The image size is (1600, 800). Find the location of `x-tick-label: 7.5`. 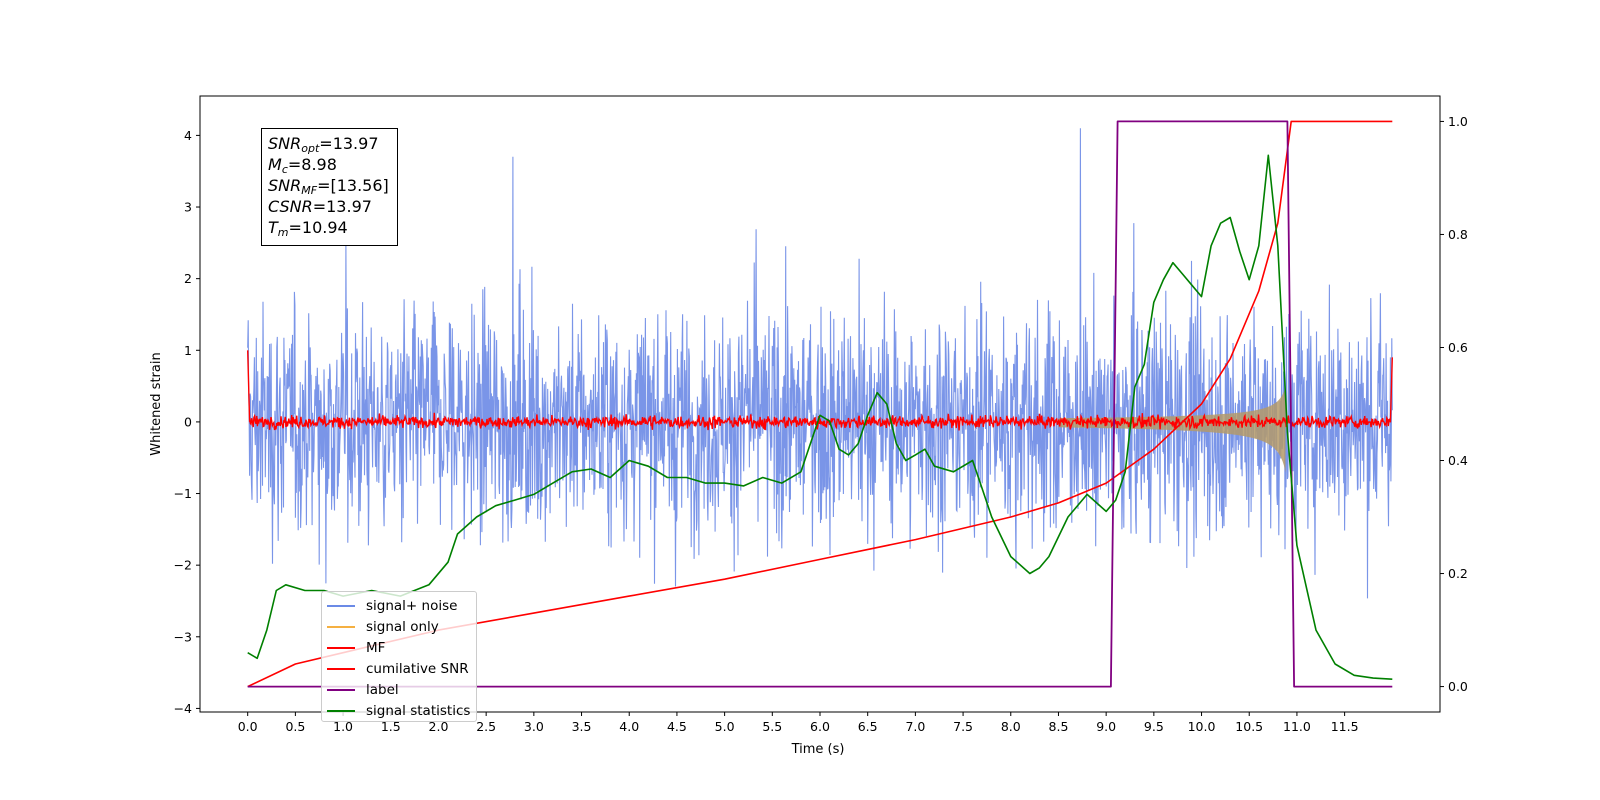

x-tick-label: 7.5 is located at coordinates (963, 726).